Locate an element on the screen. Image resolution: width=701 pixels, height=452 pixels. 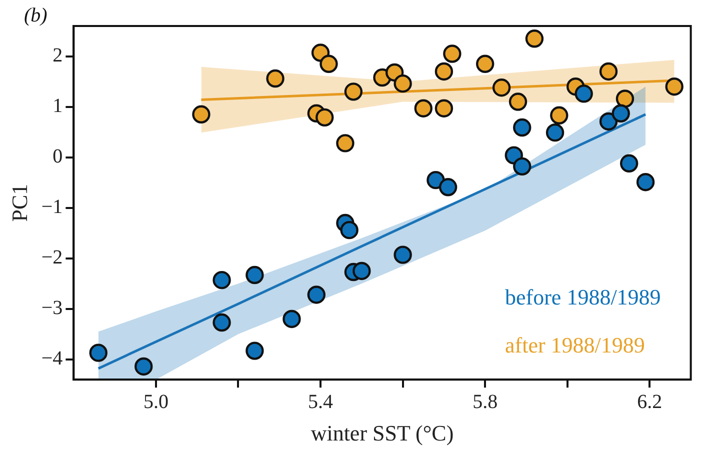
y-tick-label: 0 is located at coordinates (57, 157).